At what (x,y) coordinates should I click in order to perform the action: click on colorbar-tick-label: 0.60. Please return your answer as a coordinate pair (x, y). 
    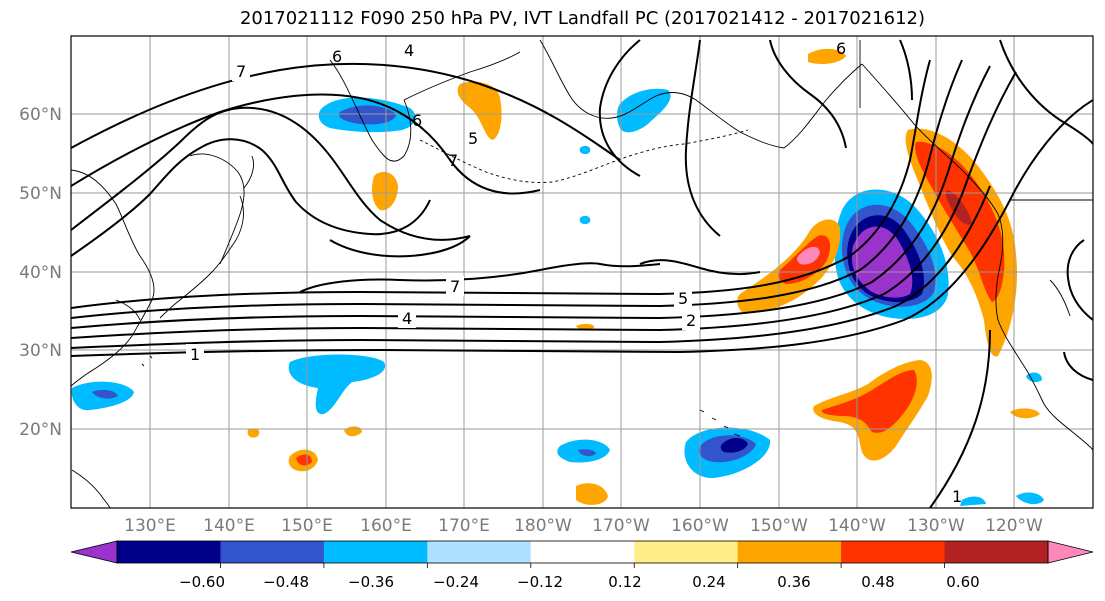
    Looking at the image, I should click on (962, 582).